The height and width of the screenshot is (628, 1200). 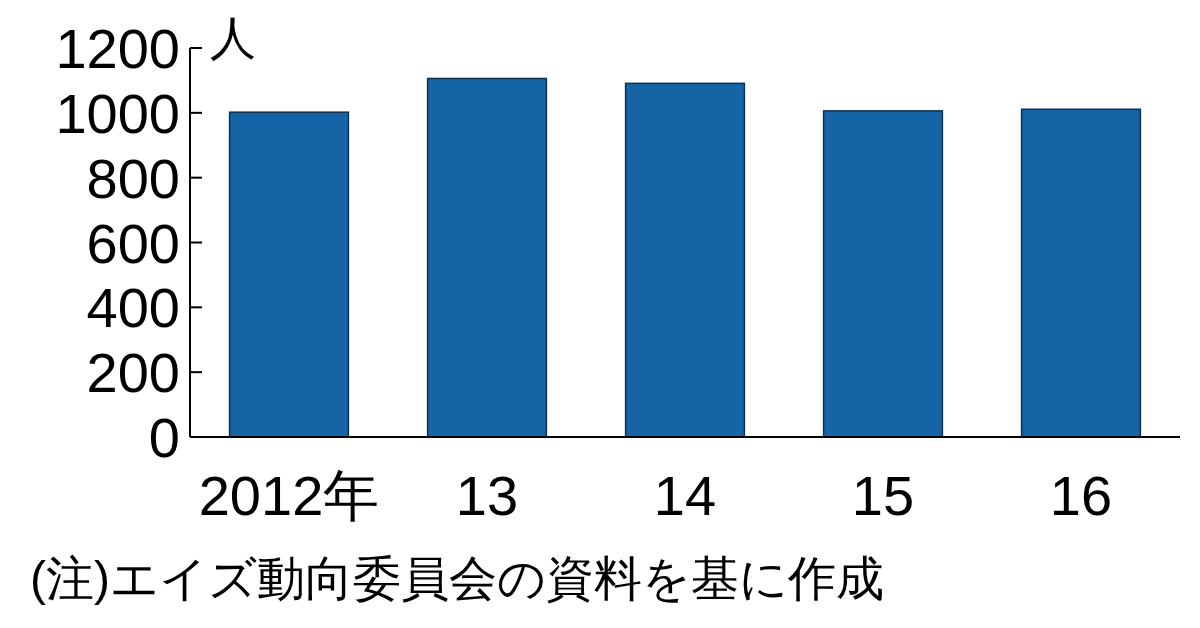 I want to click on x-tick-label: 16, so click(x=1081, y=495).